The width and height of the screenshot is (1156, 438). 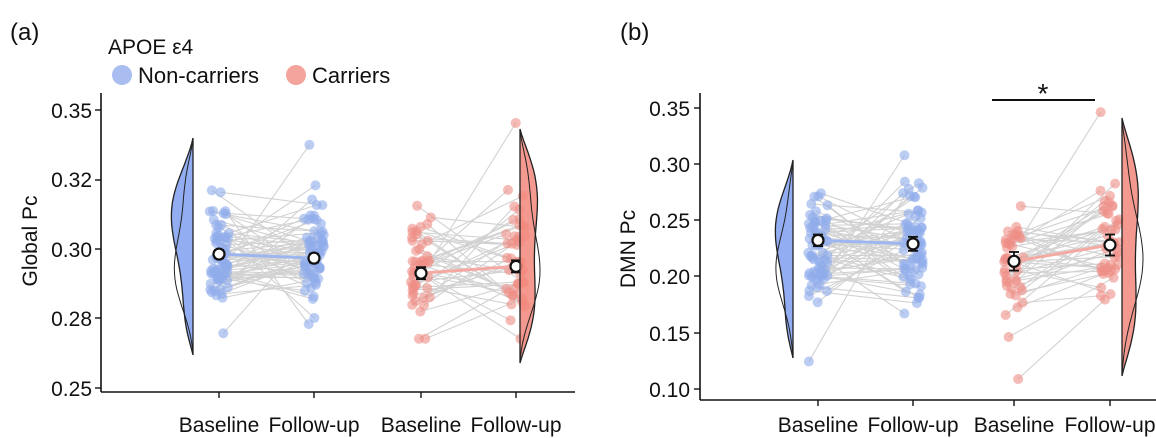 I want to click on y-axis-title-a: Global Pc, so click(x=30, y=240).